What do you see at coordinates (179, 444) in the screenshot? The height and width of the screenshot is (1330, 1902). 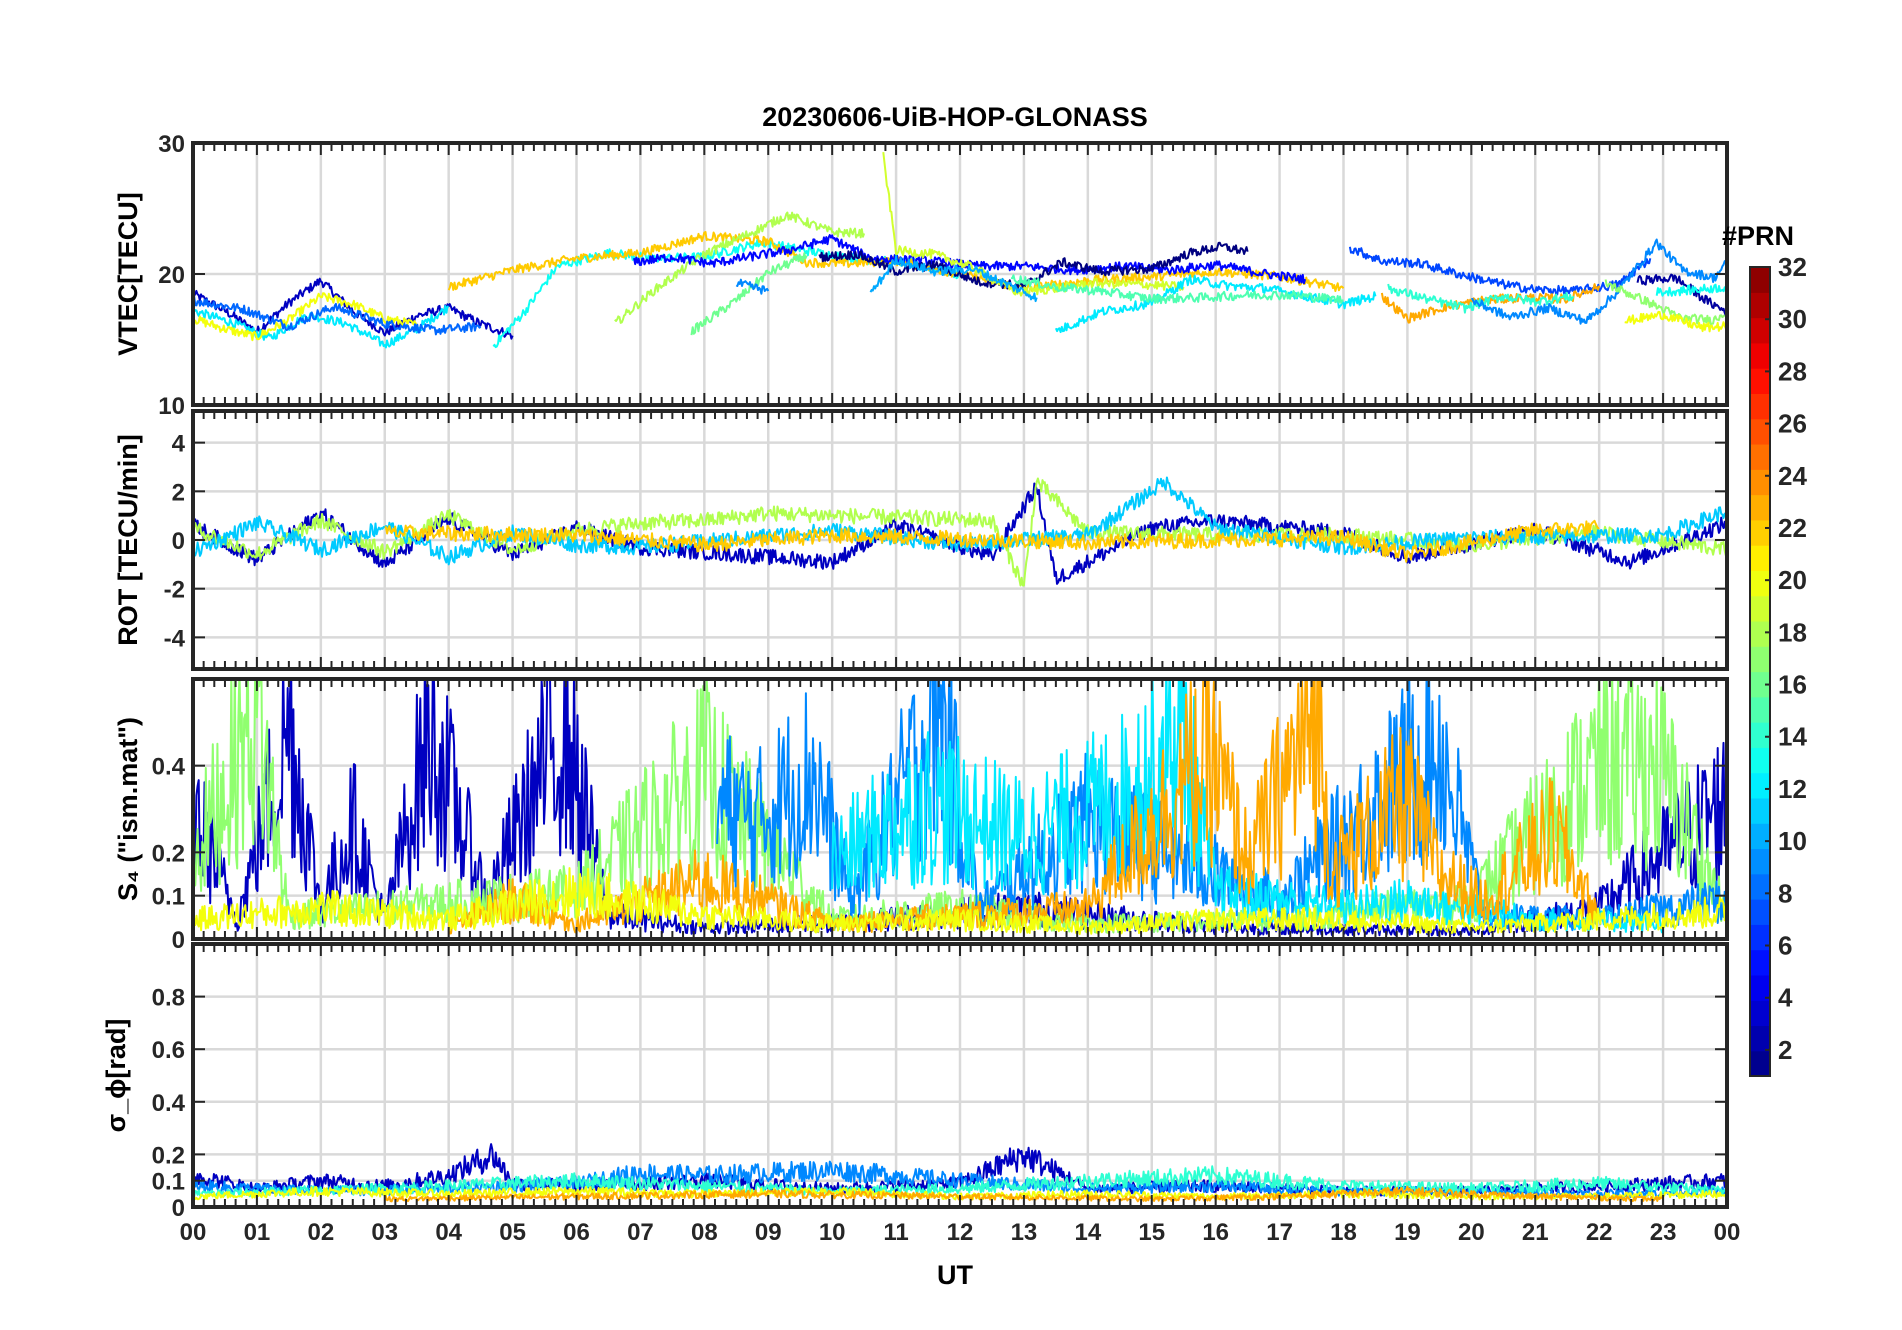 I see `y-tick-label: 4` at bounding box center [179, 444].